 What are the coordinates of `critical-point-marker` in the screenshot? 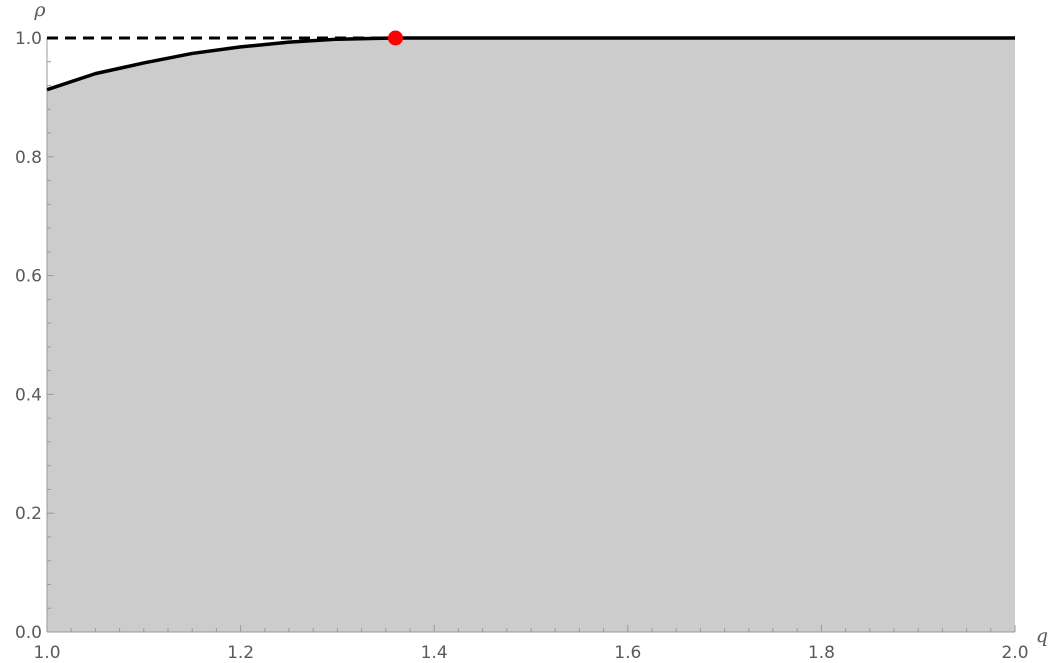 It's located at (395, 38).